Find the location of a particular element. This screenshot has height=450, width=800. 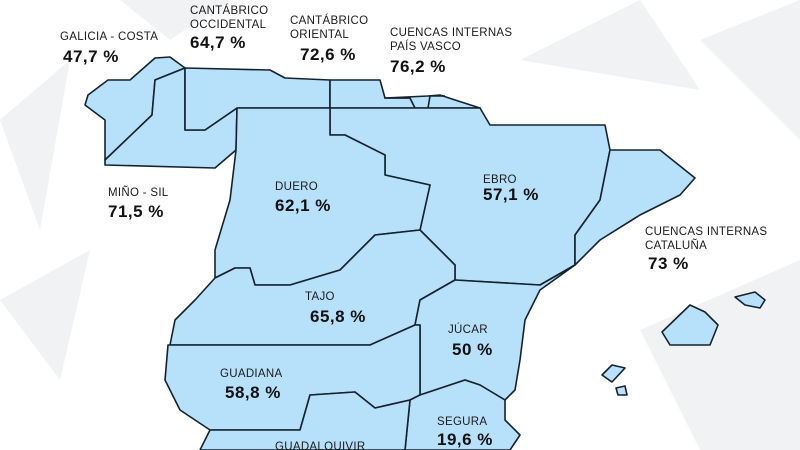

basin-value: 73 % is located at coordinates (668, 263).